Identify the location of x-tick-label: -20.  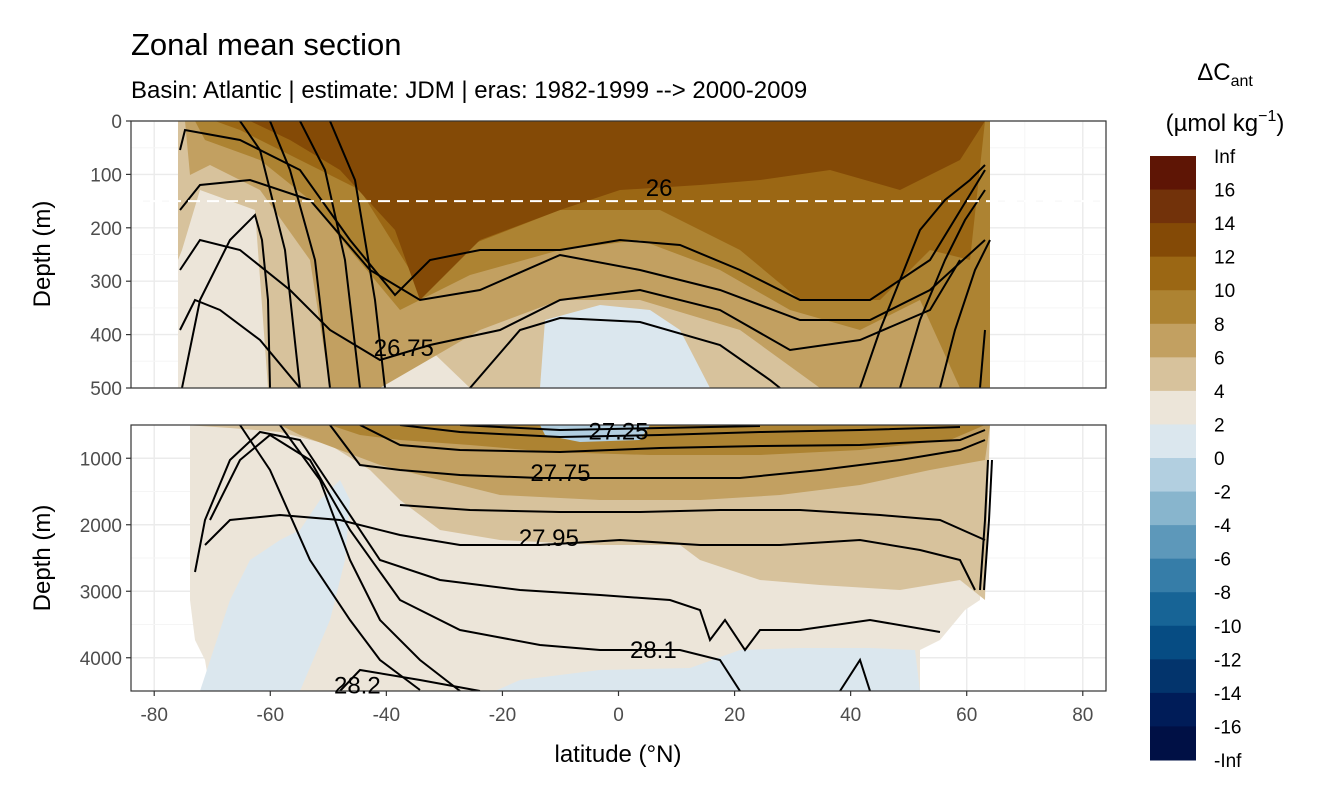
(502, 715).